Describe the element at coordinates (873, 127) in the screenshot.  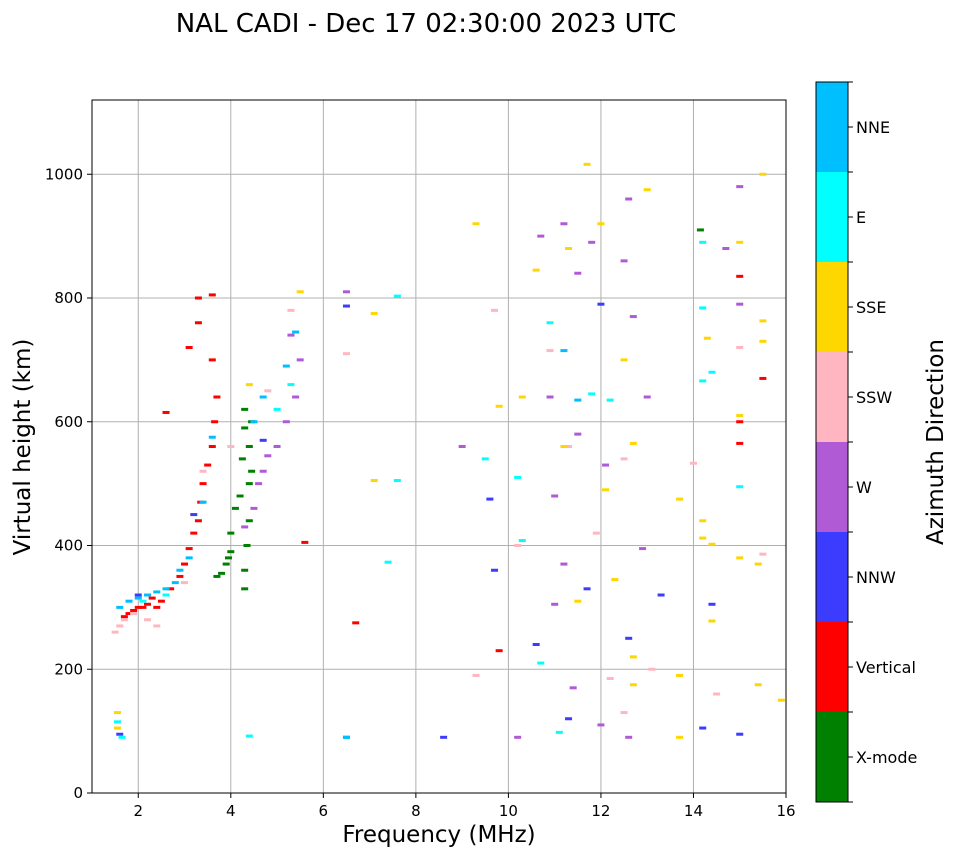
I see `colorbar-tick-label: NNE` at that location.